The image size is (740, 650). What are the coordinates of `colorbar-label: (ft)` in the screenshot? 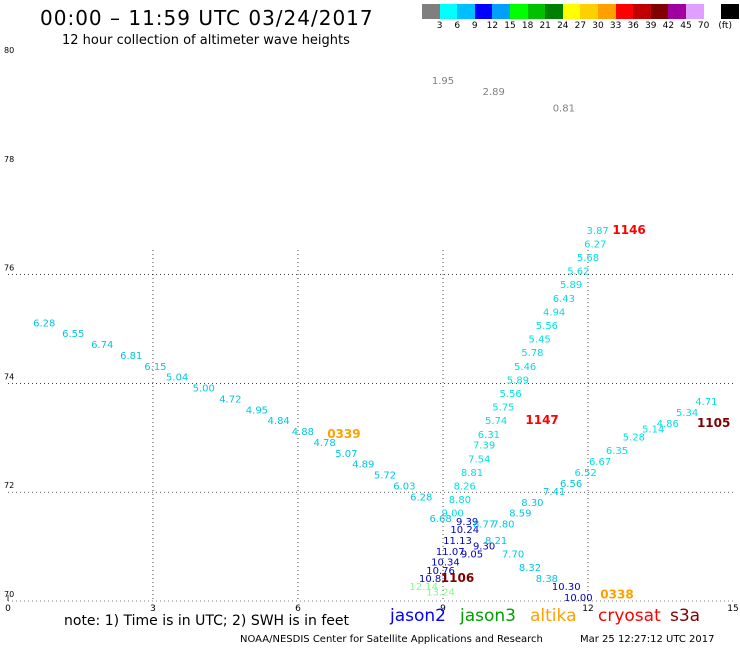 It's located at (725, 26).